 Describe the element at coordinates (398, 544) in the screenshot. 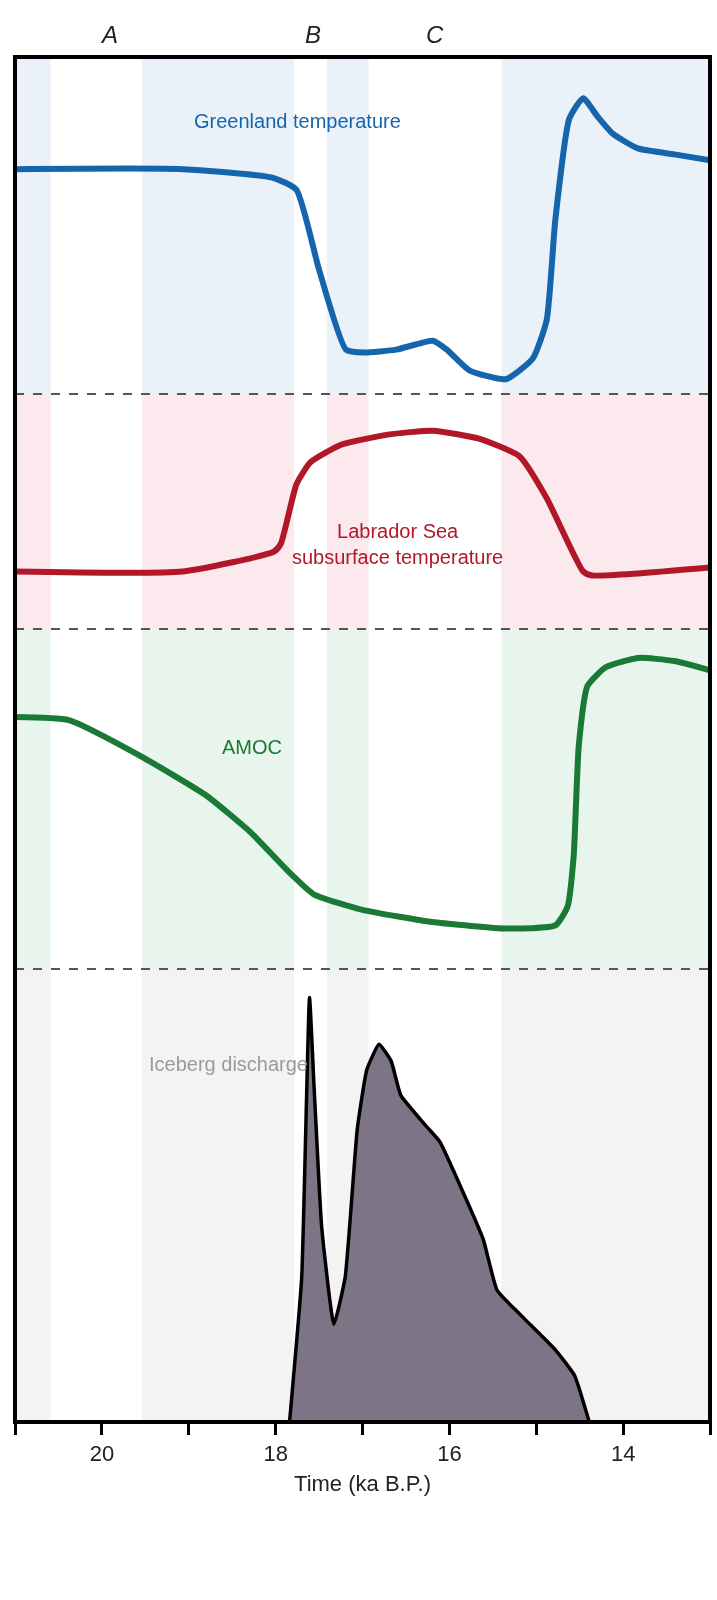

I see `series-label: Labrador Sea subsurface temperature` at that location.